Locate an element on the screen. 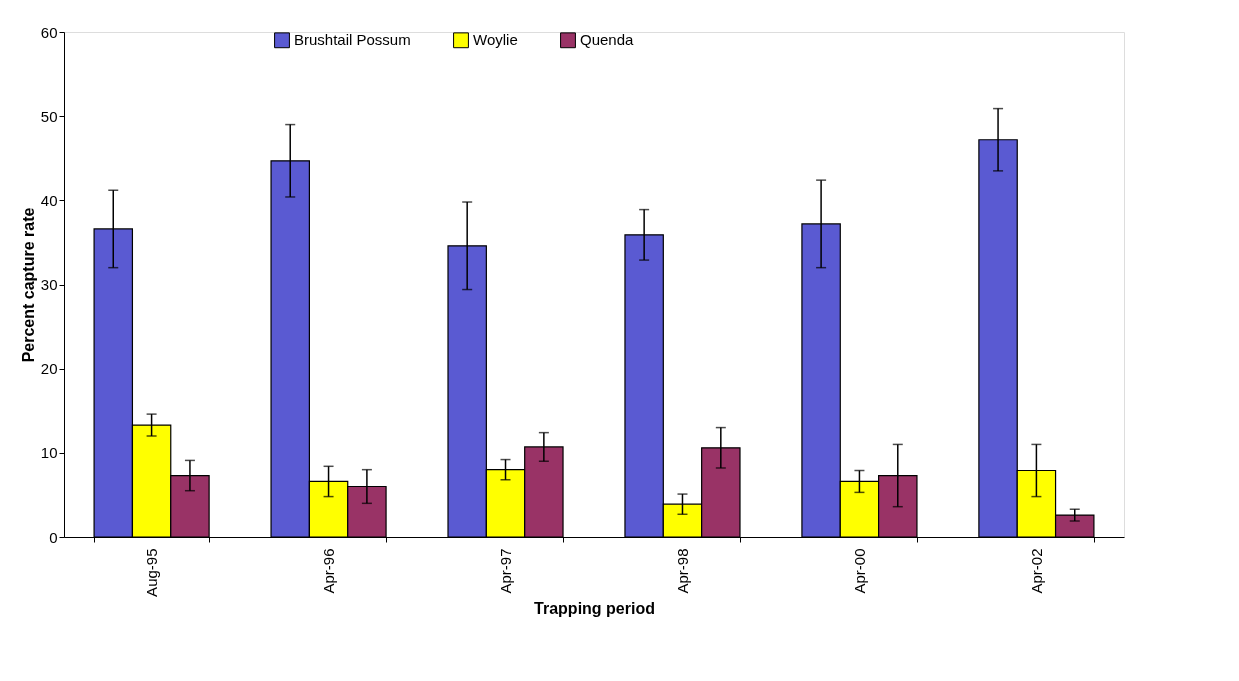  y-tick-label: 30 is located at coordinates (49, 284).